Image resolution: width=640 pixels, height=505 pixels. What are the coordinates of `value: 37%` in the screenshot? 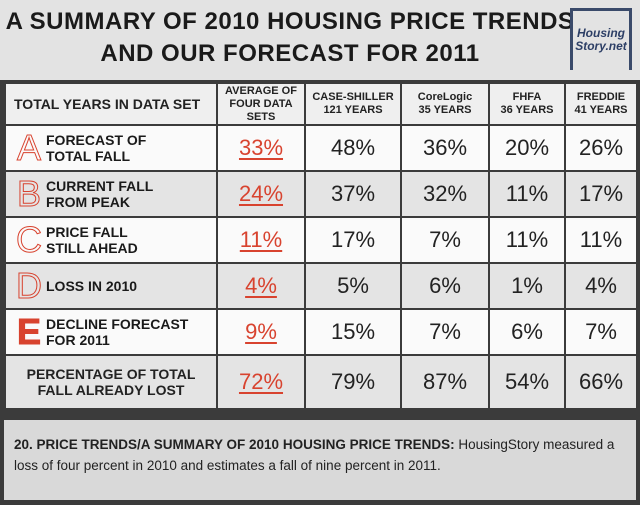 It's located at (353, 193).